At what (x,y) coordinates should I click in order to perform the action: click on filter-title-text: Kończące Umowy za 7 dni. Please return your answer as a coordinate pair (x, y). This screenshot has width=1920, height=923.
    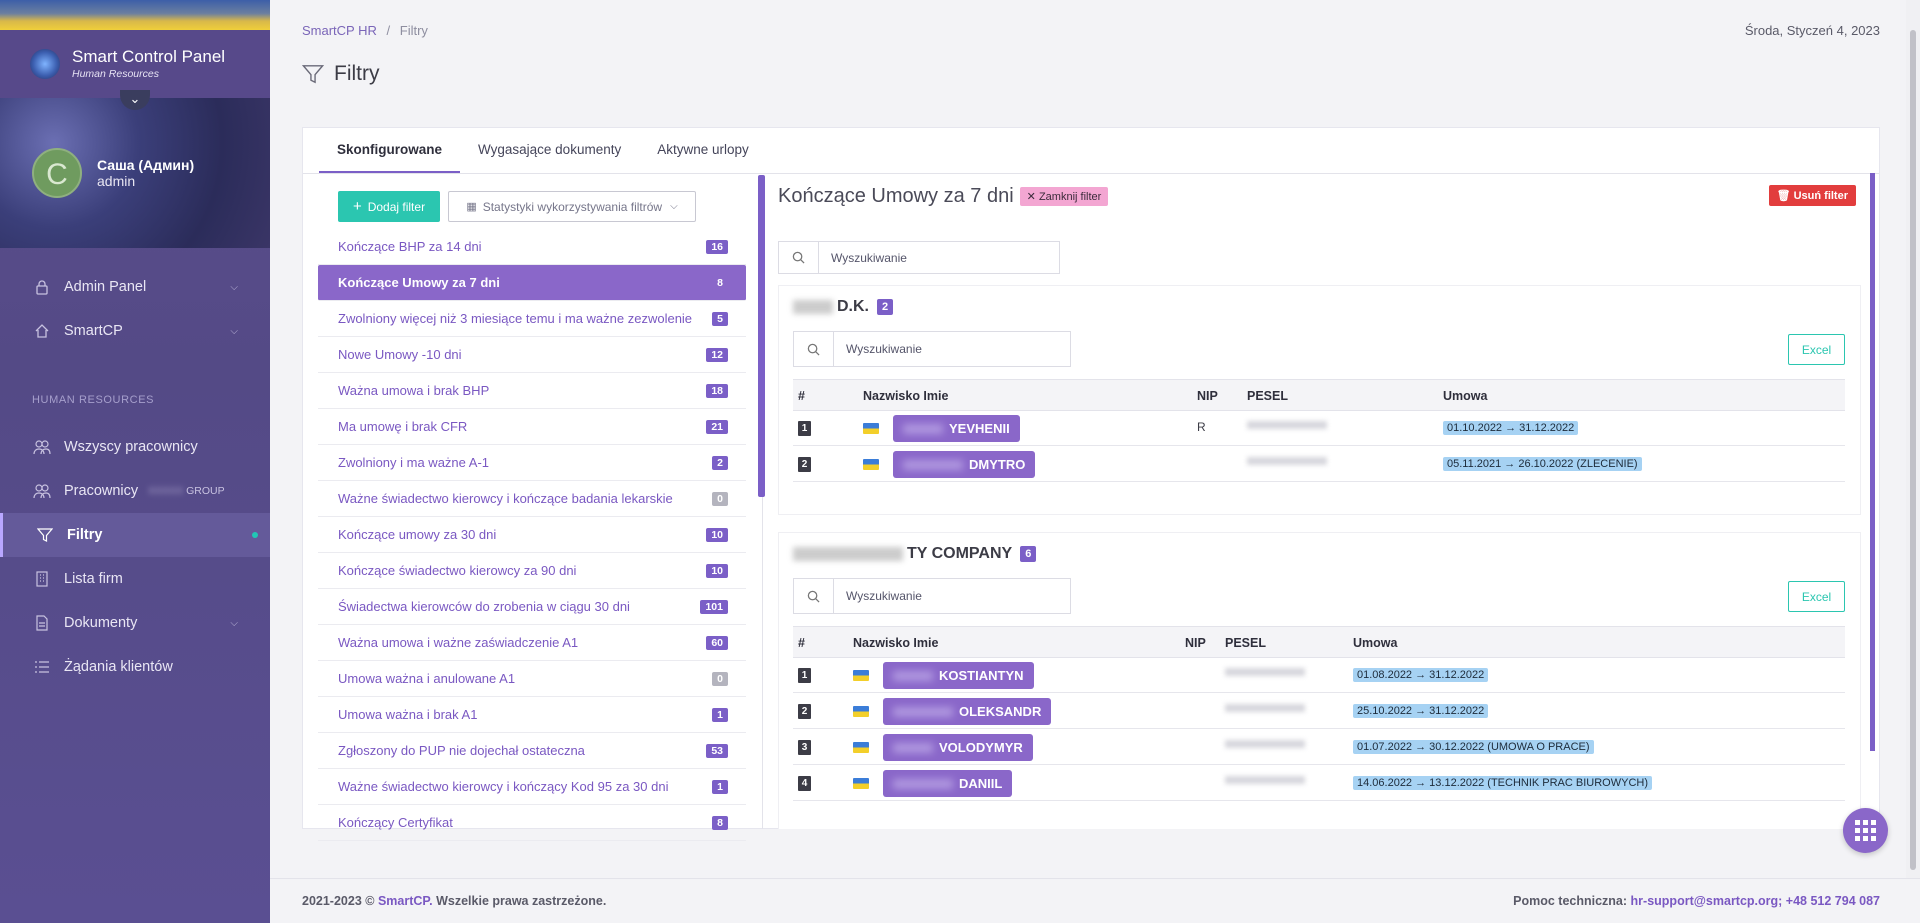
    Looking at the image, I should click on (896, 196).